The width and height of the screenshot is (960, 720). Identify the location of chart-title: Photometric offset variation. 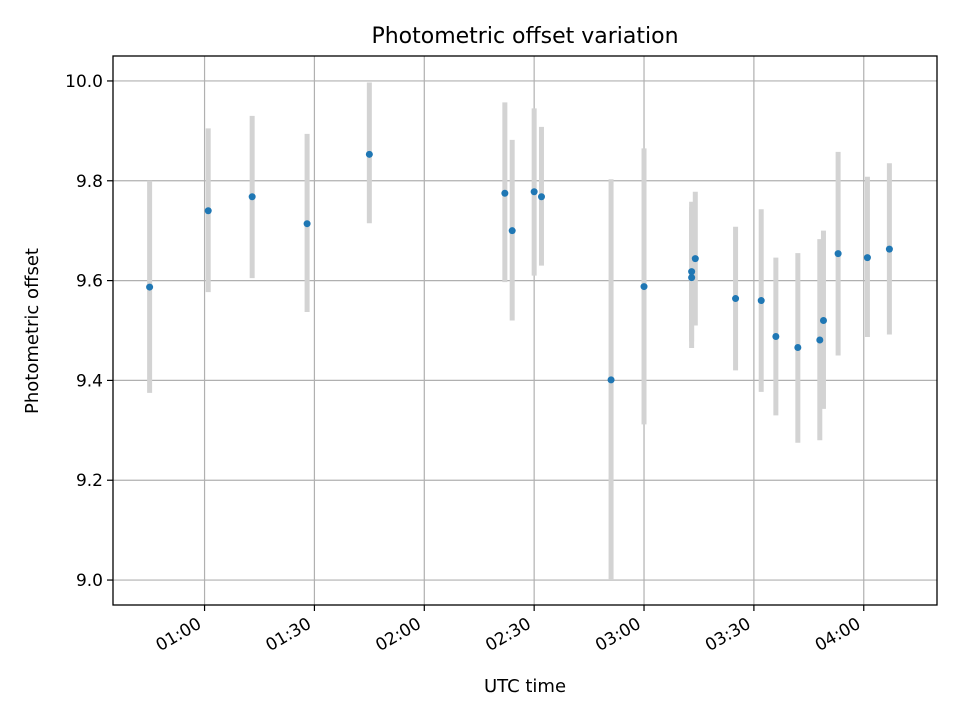
(524, 36).